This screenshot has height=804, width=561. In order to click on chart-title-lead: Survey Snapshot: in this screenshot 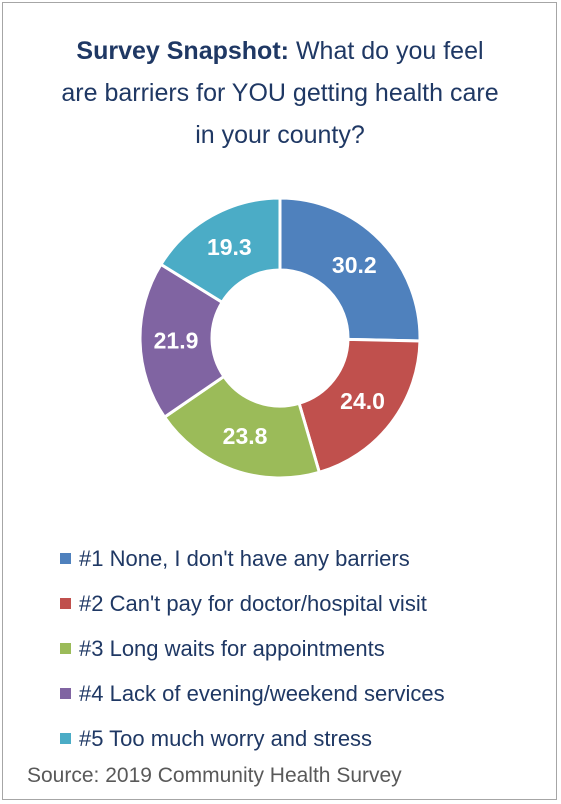, I will do `click(182, 51)`.